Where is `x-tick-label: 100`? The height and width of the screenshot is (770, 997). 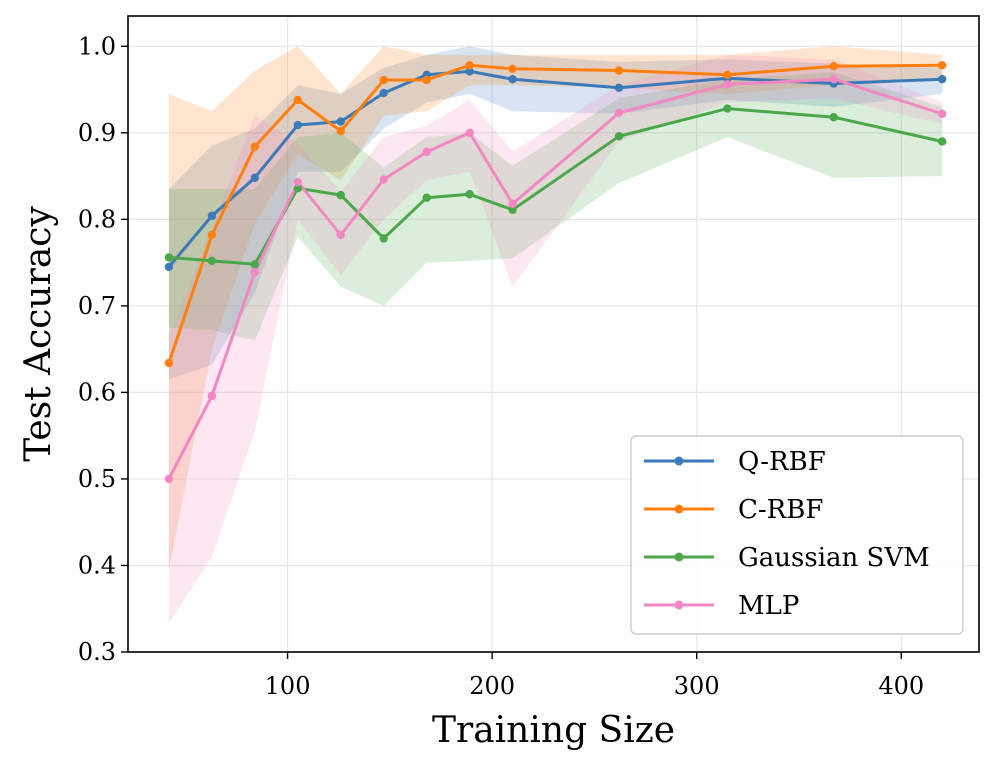 x-tick-label: 100 is located at coordinates (288, 686).